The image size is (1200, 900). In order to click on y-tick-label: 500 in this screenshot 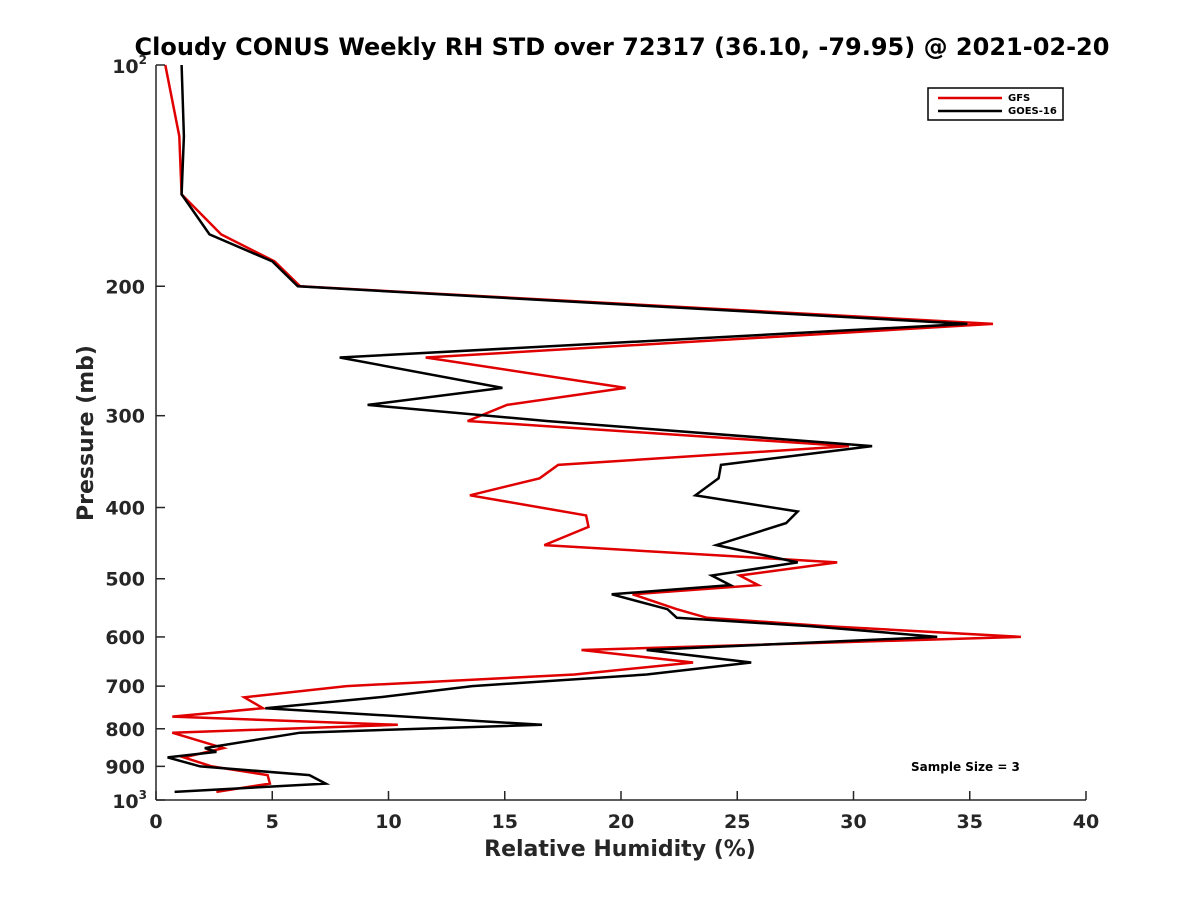, I will do `click(125, 580)`.